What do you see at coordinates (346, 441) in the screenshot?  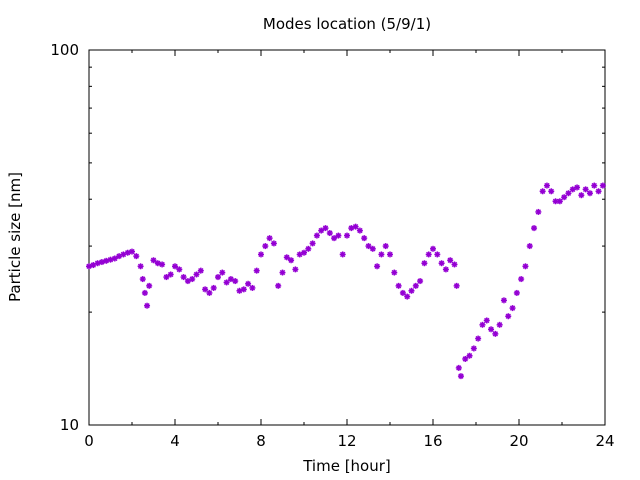 I see `x-tick-label: 12` at bounding box center [346, 441].